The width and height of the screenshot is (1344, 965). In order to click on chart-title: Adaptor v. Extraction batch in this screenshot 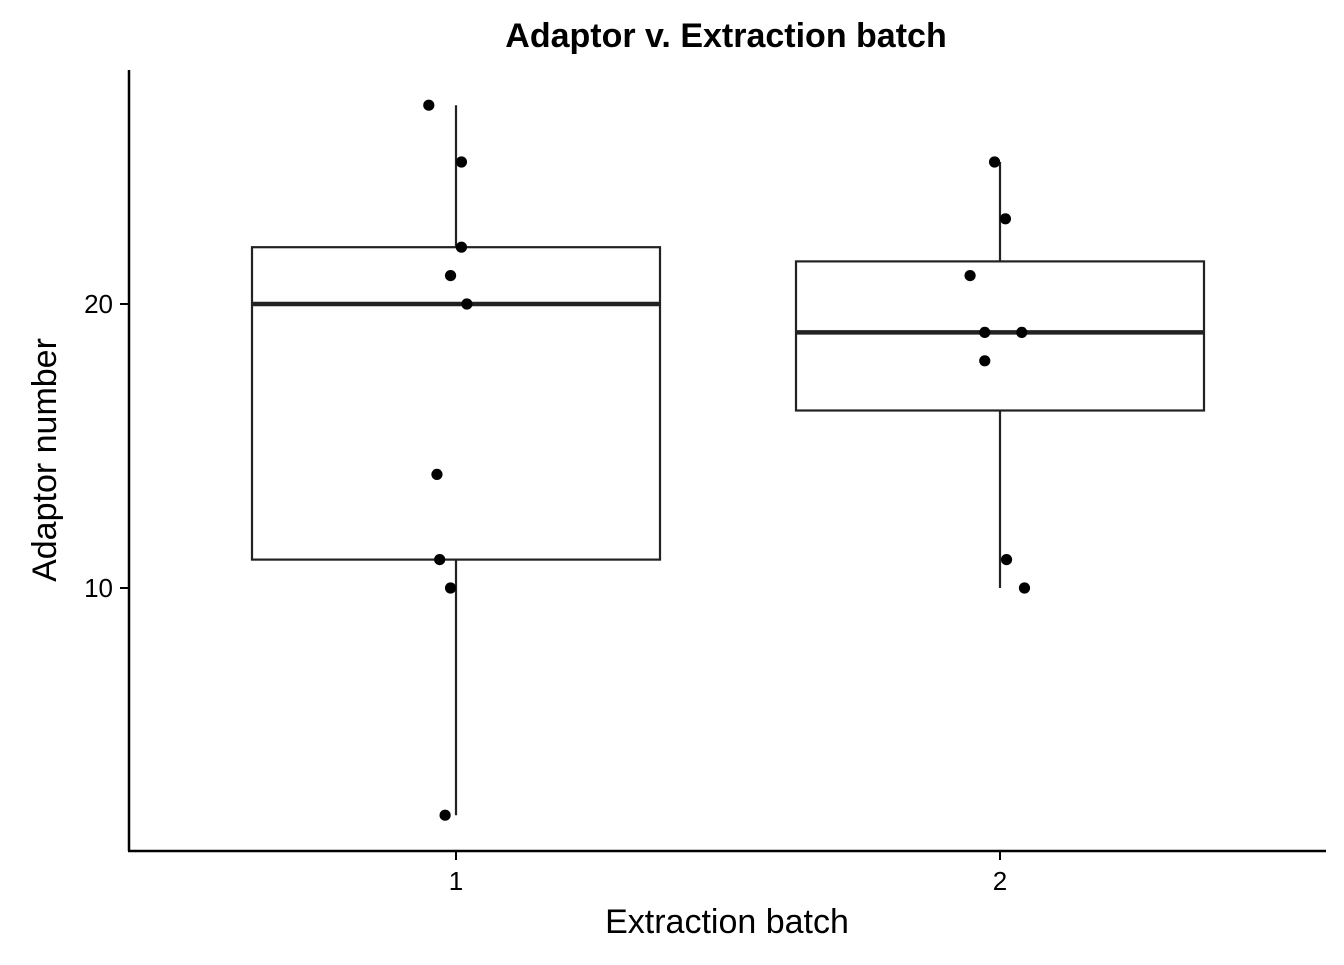, I will do `click(725, 36)`.